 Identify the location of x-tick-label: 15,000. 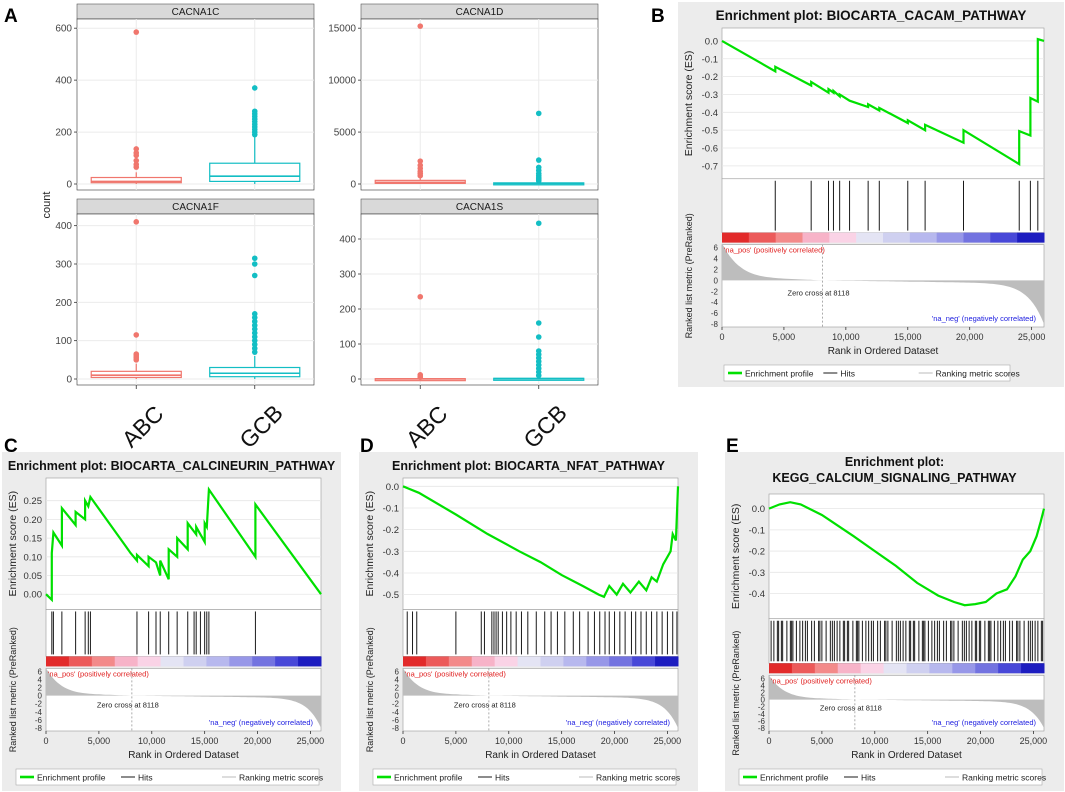
(562, 741).